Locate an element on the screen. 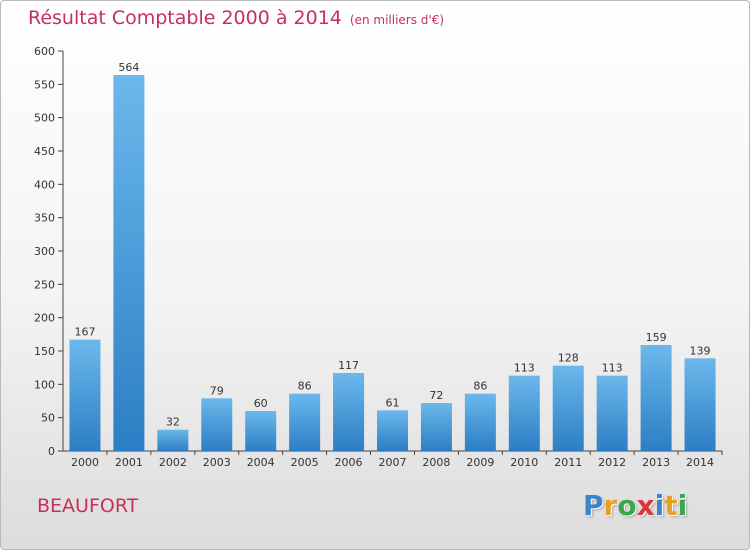 This screenshot has height=550, width=750. y-tick-label: 100 is located at coordinates (44, 384).